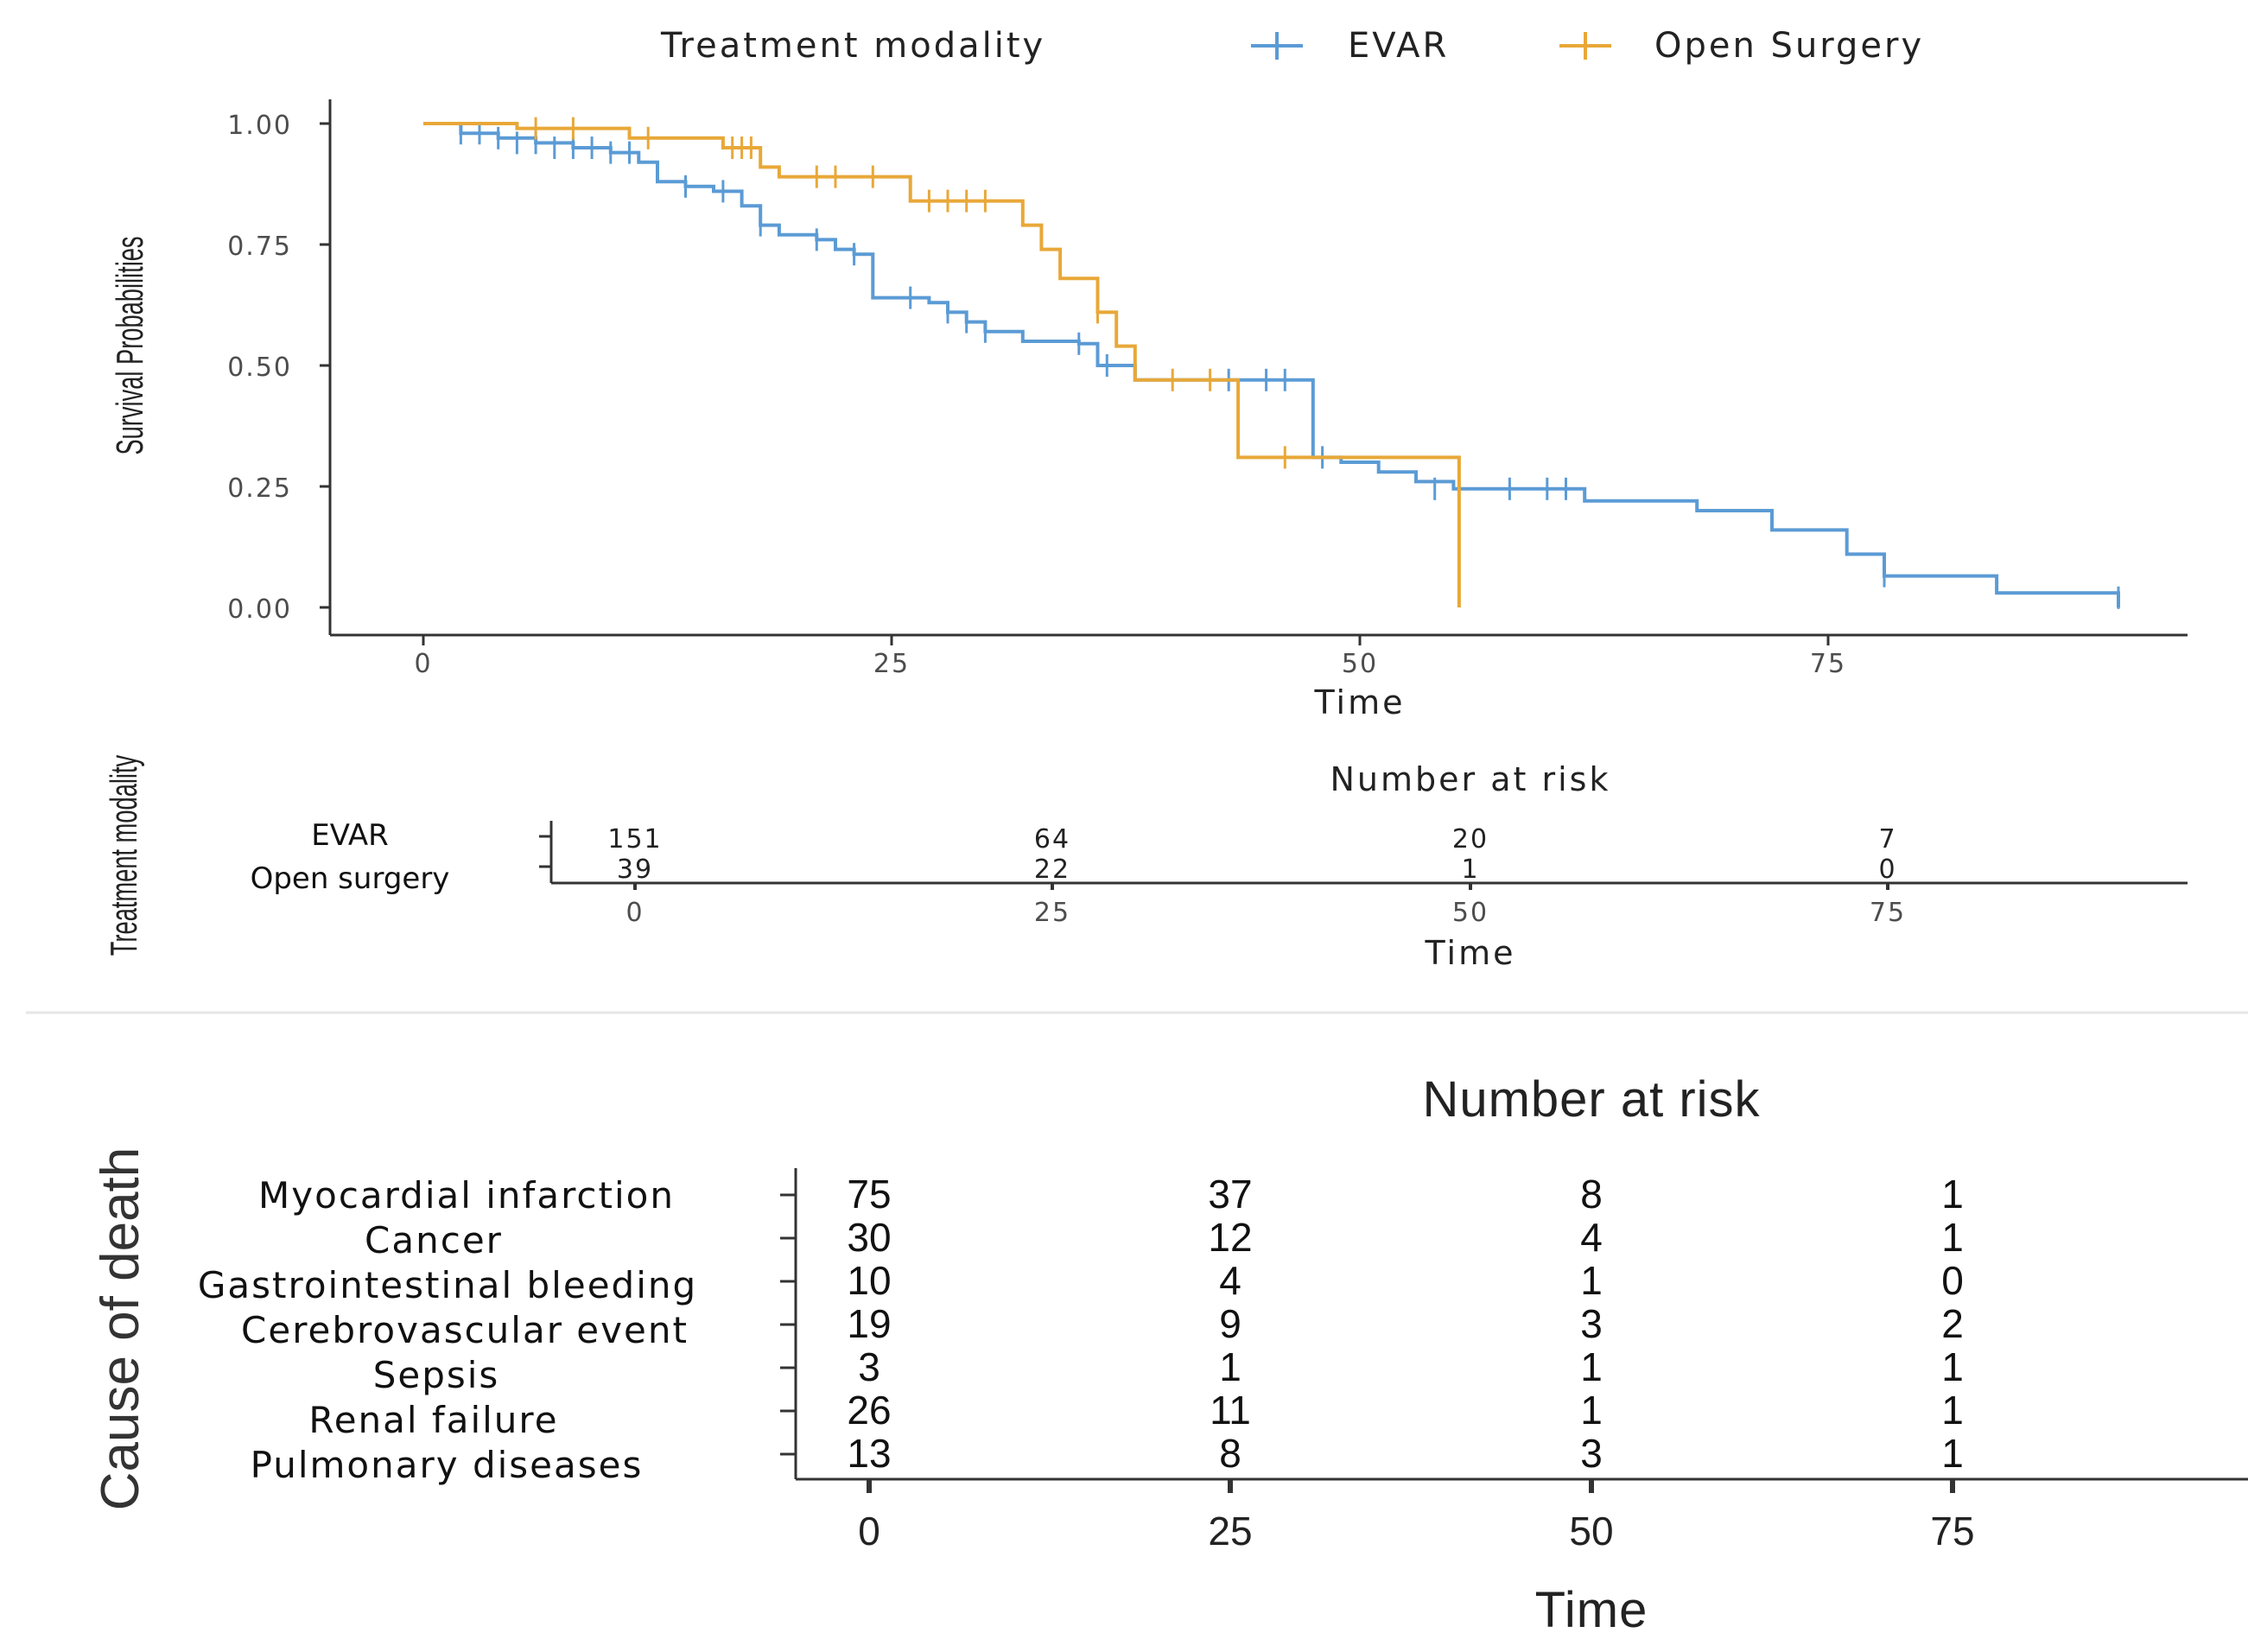 This screenshot has width=2248, height=1652. Describe the element at coordinates (1952, 1323) in the screenshot. I see `cause-cell: 2` at that location.